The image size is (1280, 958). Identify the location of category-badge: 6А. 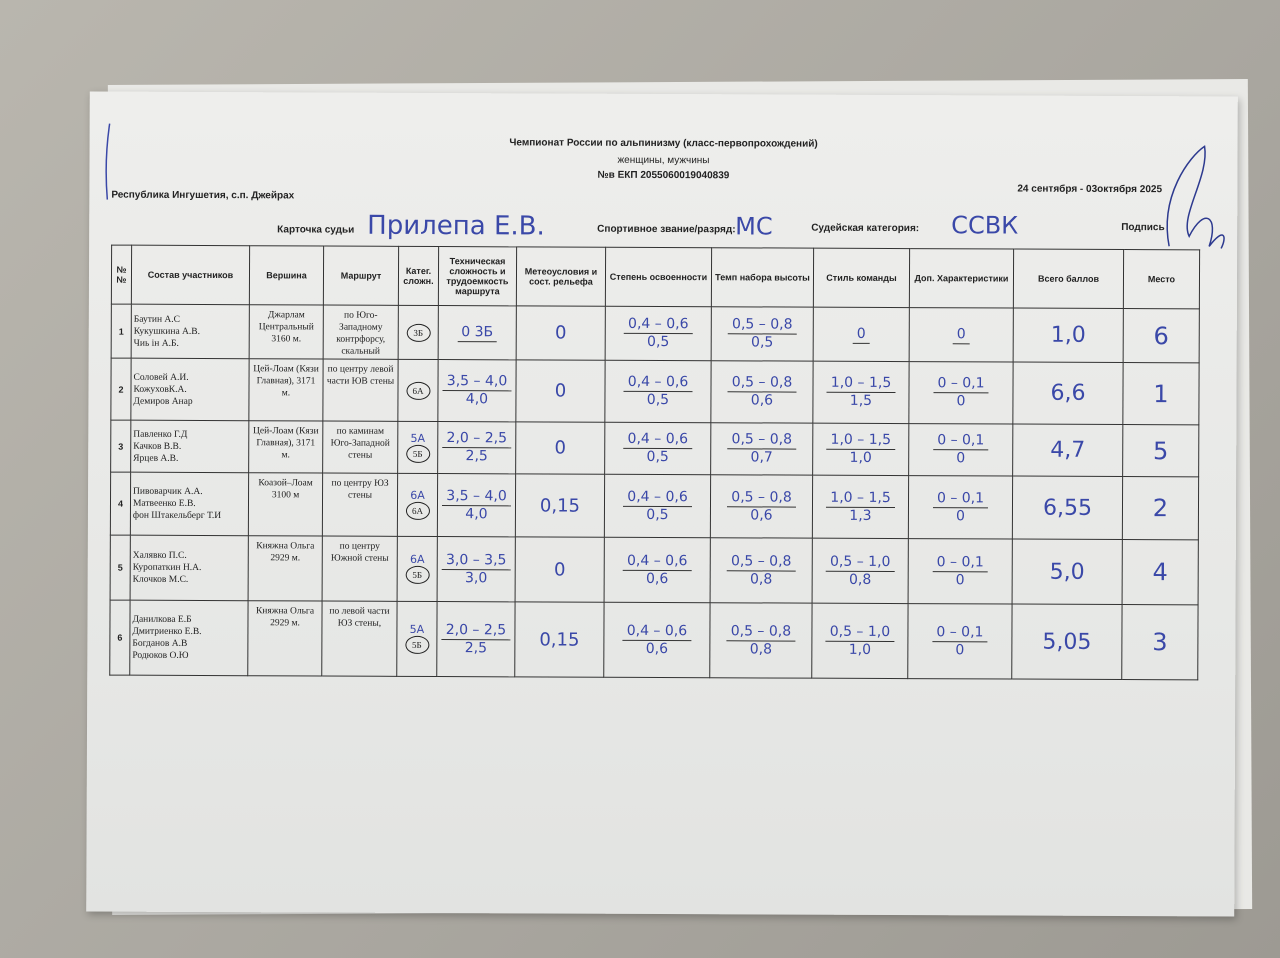
(417, 510).